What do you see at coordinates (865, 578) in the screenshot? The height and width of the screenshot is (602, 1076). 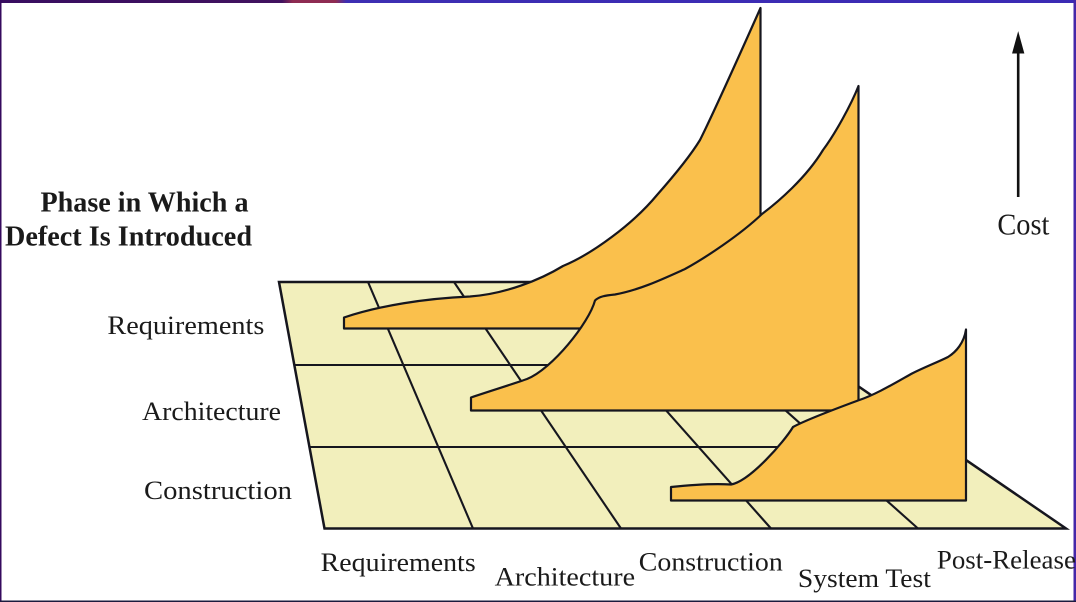 I see `svg-text: System Test` at bounding box center [865, 578].